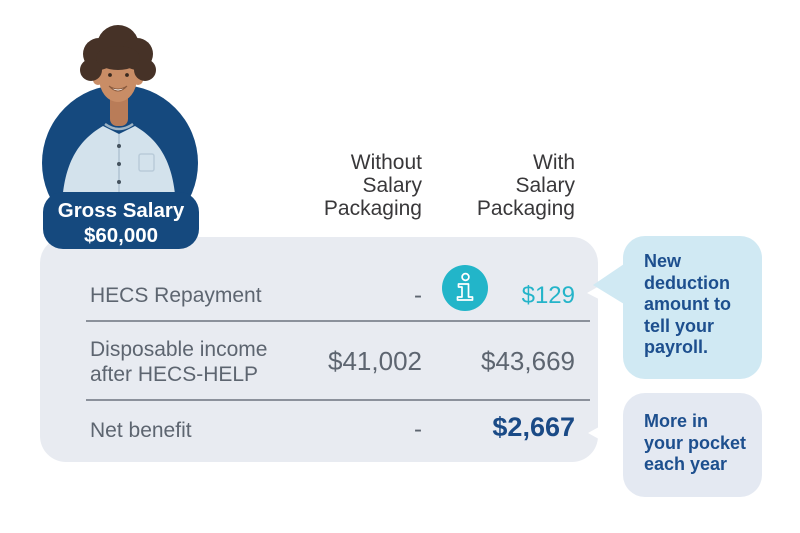 The image size is (800, 533). I want to click on column-header-without: Without Salary Packaging, so click(372, 185).